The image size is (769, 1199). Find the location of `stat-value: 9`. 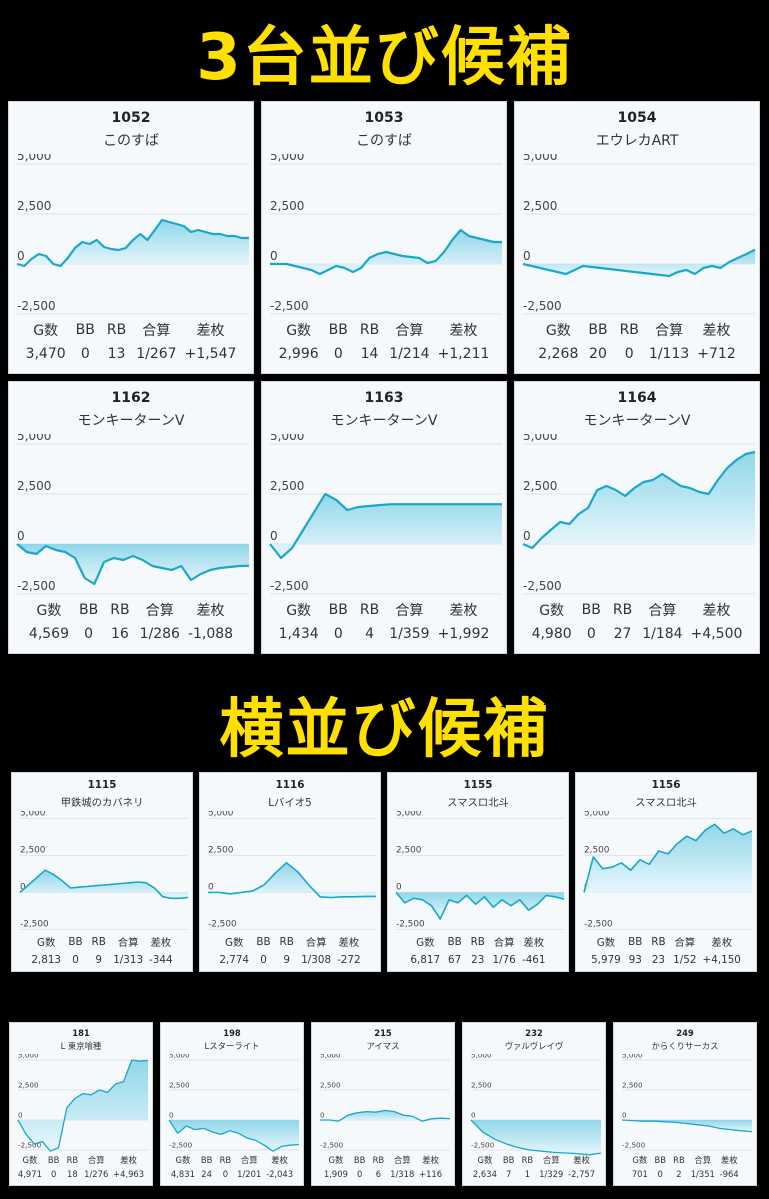

stat-value: 9 is located at coordinates (286, 959).